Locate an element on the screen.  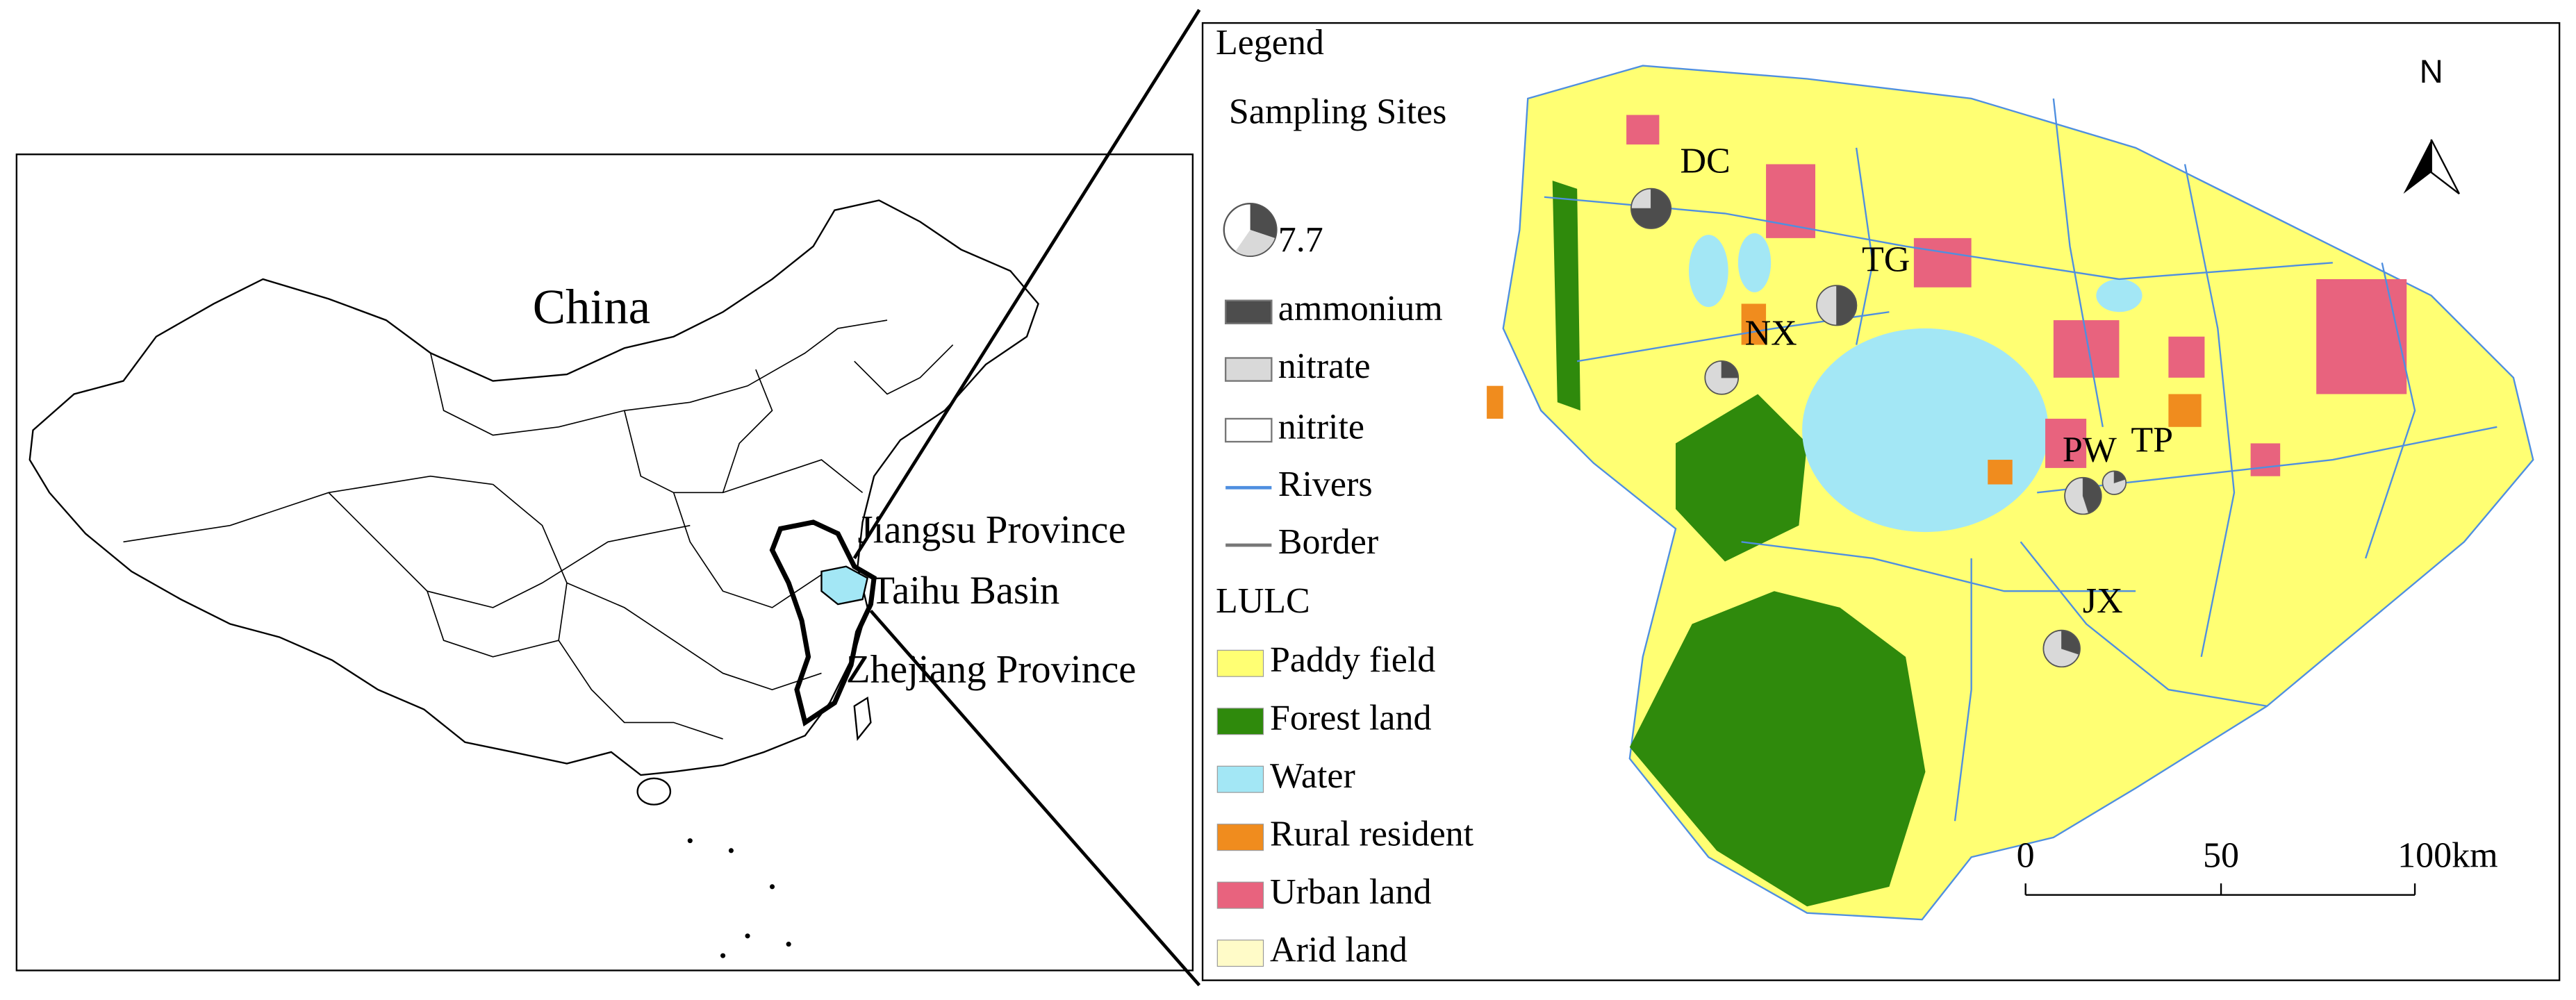
scale-label: 0 is located at coordinates (2026, 856).